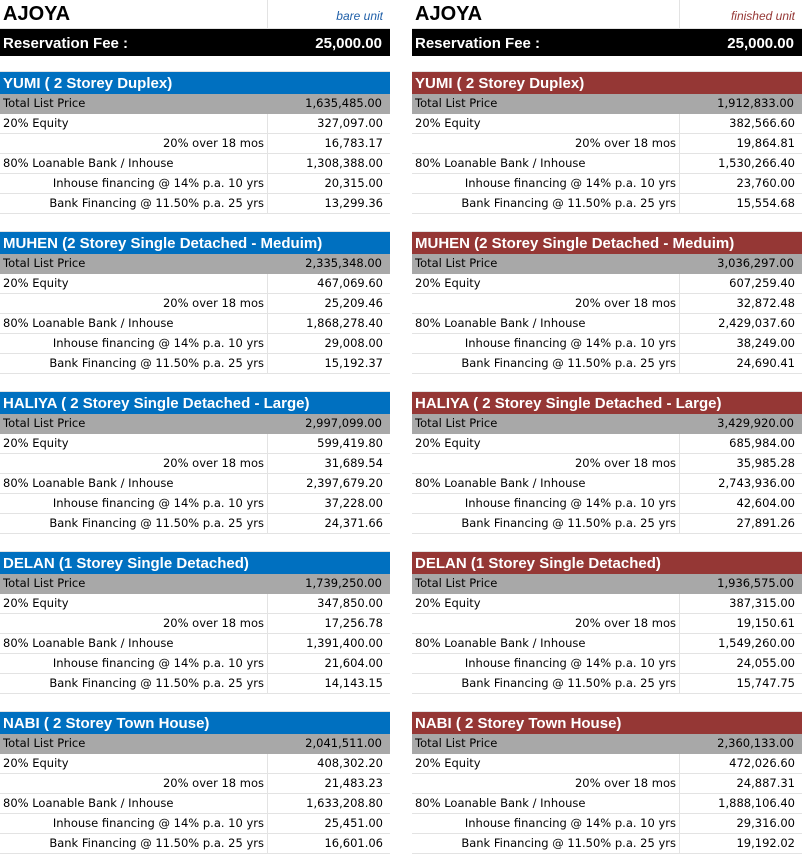 Image resolution: width=802 pixels, height=854 pixels. Describe the element at coordinates (607, 584) in the screenshot. I see `total-list-price-row: Total List Price 1,936,575.00` at that location.